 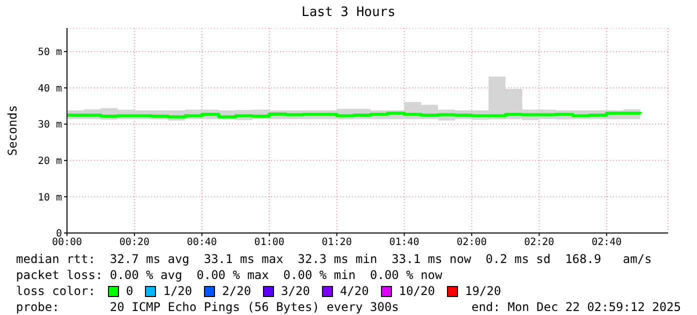 I want to click on text: median rtt: 32.7 ms avg 33.1 ms max 32.3 ms min 33.1 ms now 0.2 ms sd 168.9 am/s, so click(x=334, y=259).